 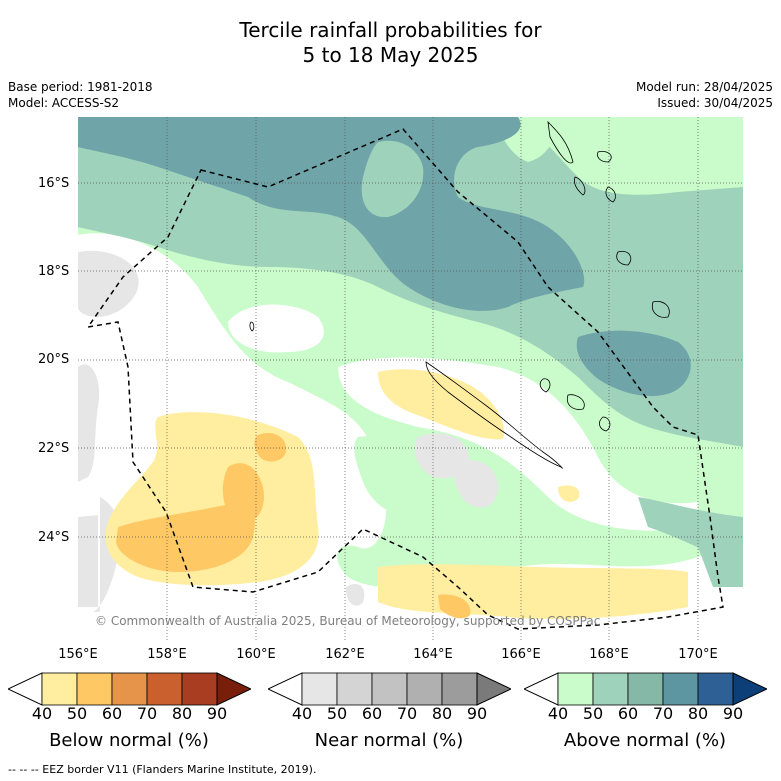 I want to click on near-normal-colorbar, so click(x=389, y=689).